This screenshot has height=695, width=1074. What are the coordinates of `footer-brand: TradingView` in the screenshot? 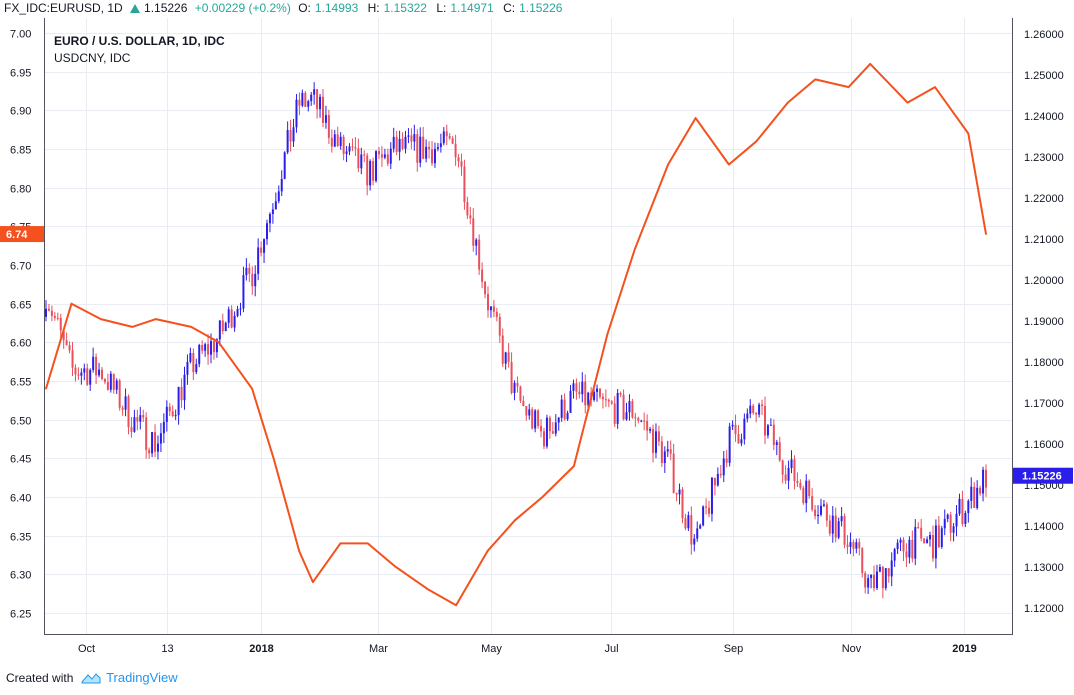 It's located at (142, 677).